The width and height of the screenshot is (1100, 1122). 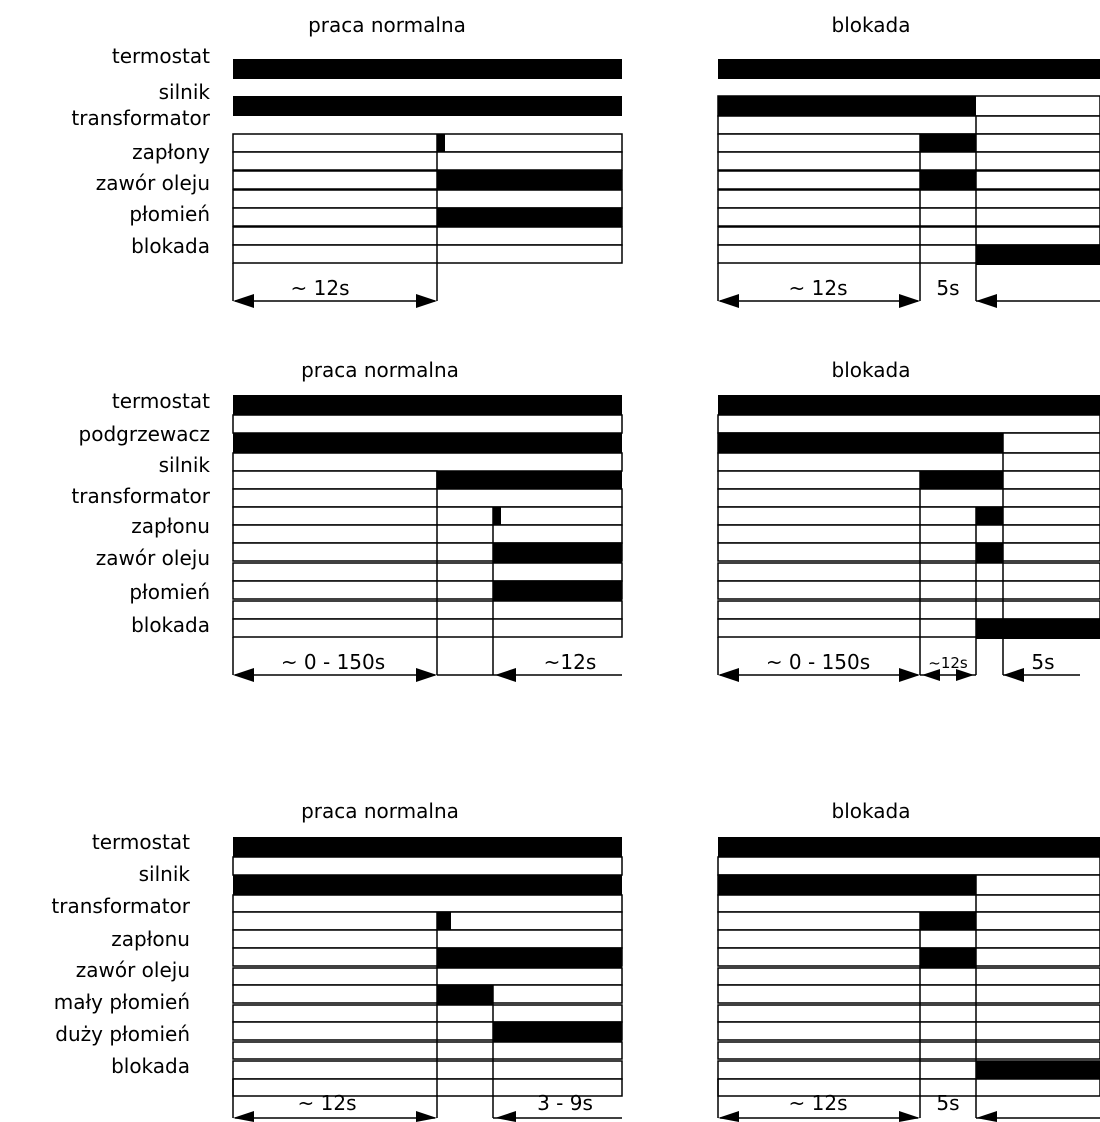 What do you see at coordinates (908, 183) in the screenshot?
I see `timing-panel-blokada-1: ~ 12s 5s` at bounding box center [908, 183].